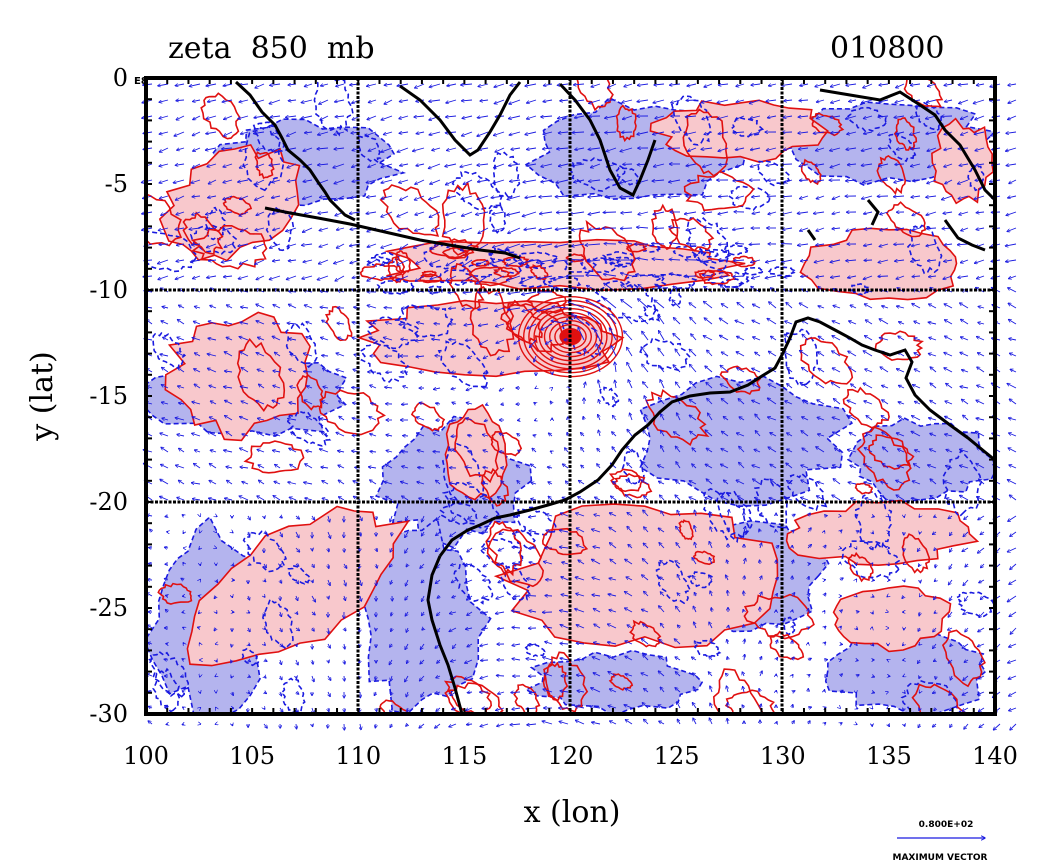  Describe the element at coordinates (108, 396) in the screenshot. I see `y-axis-tick-labels: 0 -5 -10 -15 -20 -25 -30` at that location.